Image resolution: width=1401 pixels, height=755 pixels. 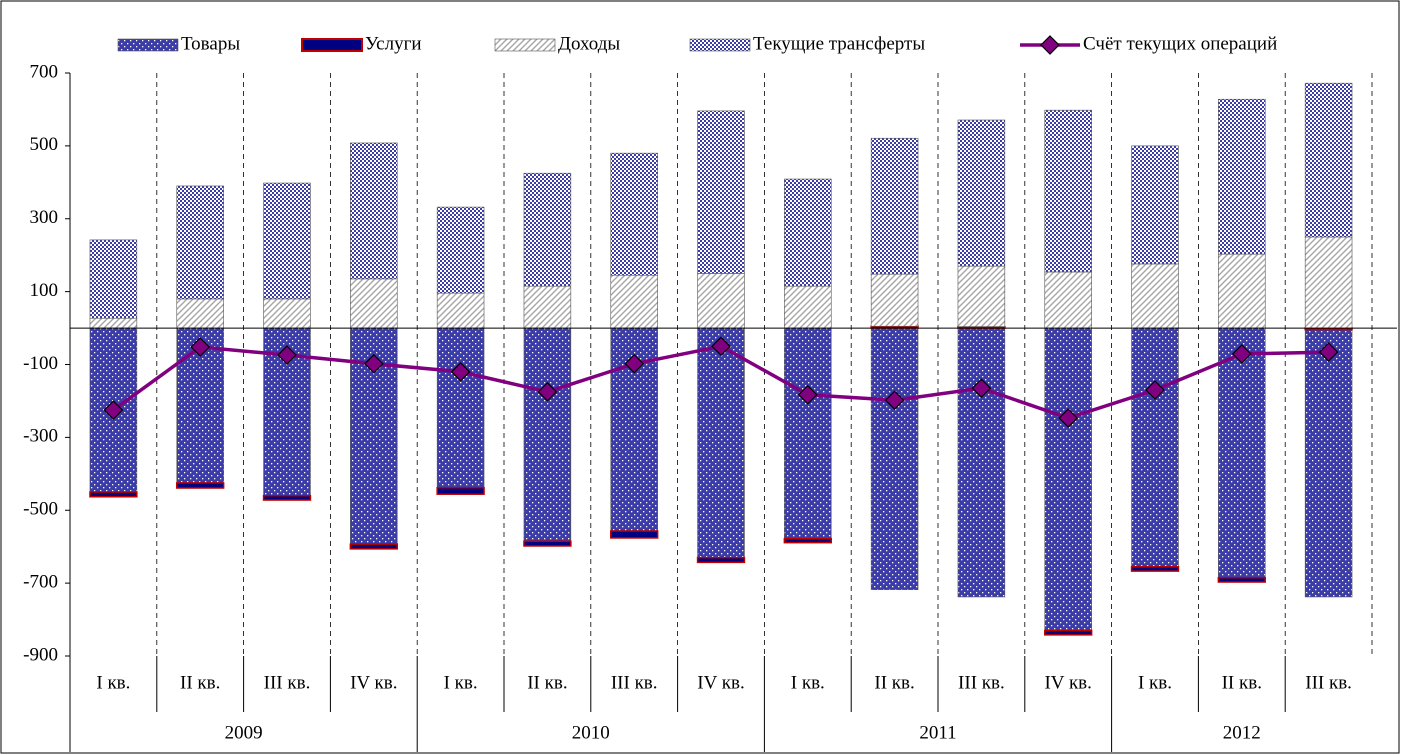 What do you see at coordinates (244, 732) in the screenshot?
I see `group-label: 2009` at bounding box center [244, 732].